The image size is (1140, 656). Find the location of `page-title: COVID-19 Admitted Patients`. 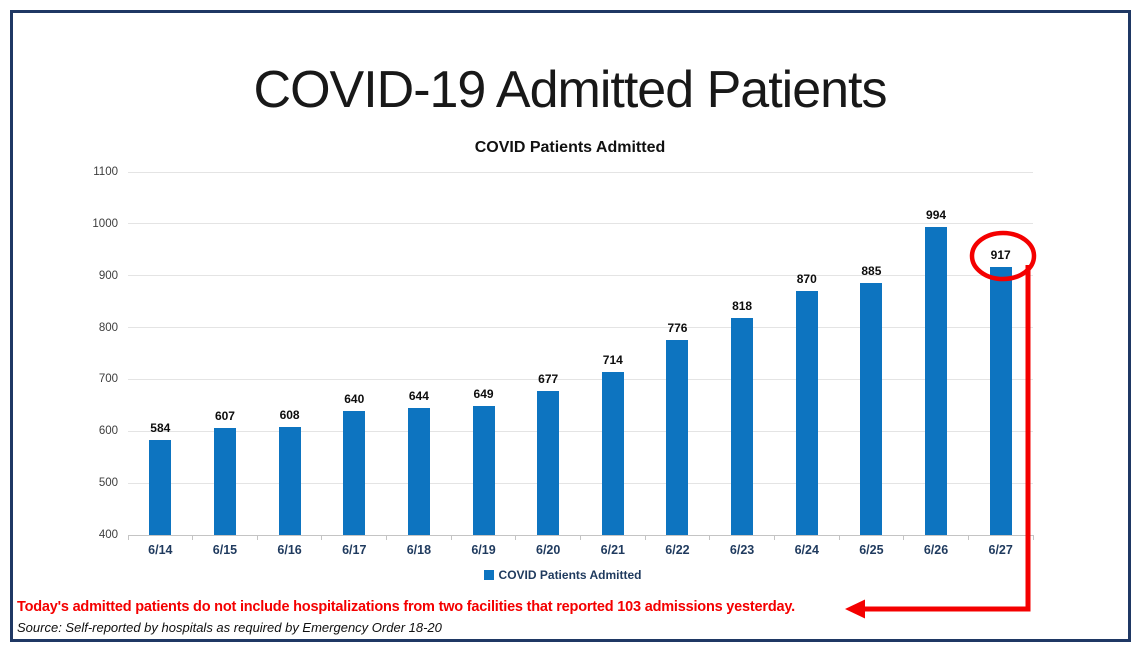

page-title: COVID-19 Admitted Patients is located at coordinates (570, 90).